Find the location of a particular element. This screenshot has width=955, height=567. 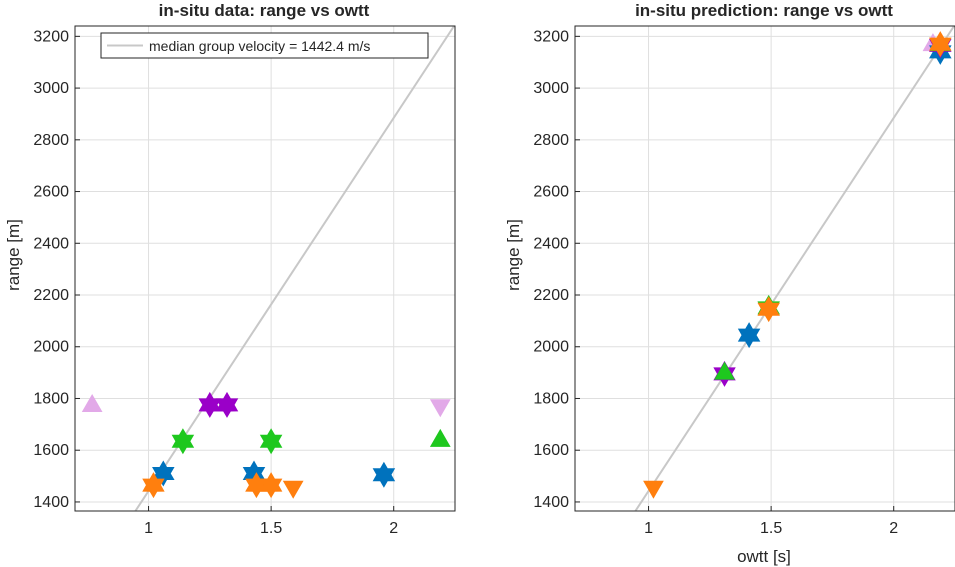

legend-entry-label: median group velocity = 1442.4 m/s is located at coordinates (259, 46).